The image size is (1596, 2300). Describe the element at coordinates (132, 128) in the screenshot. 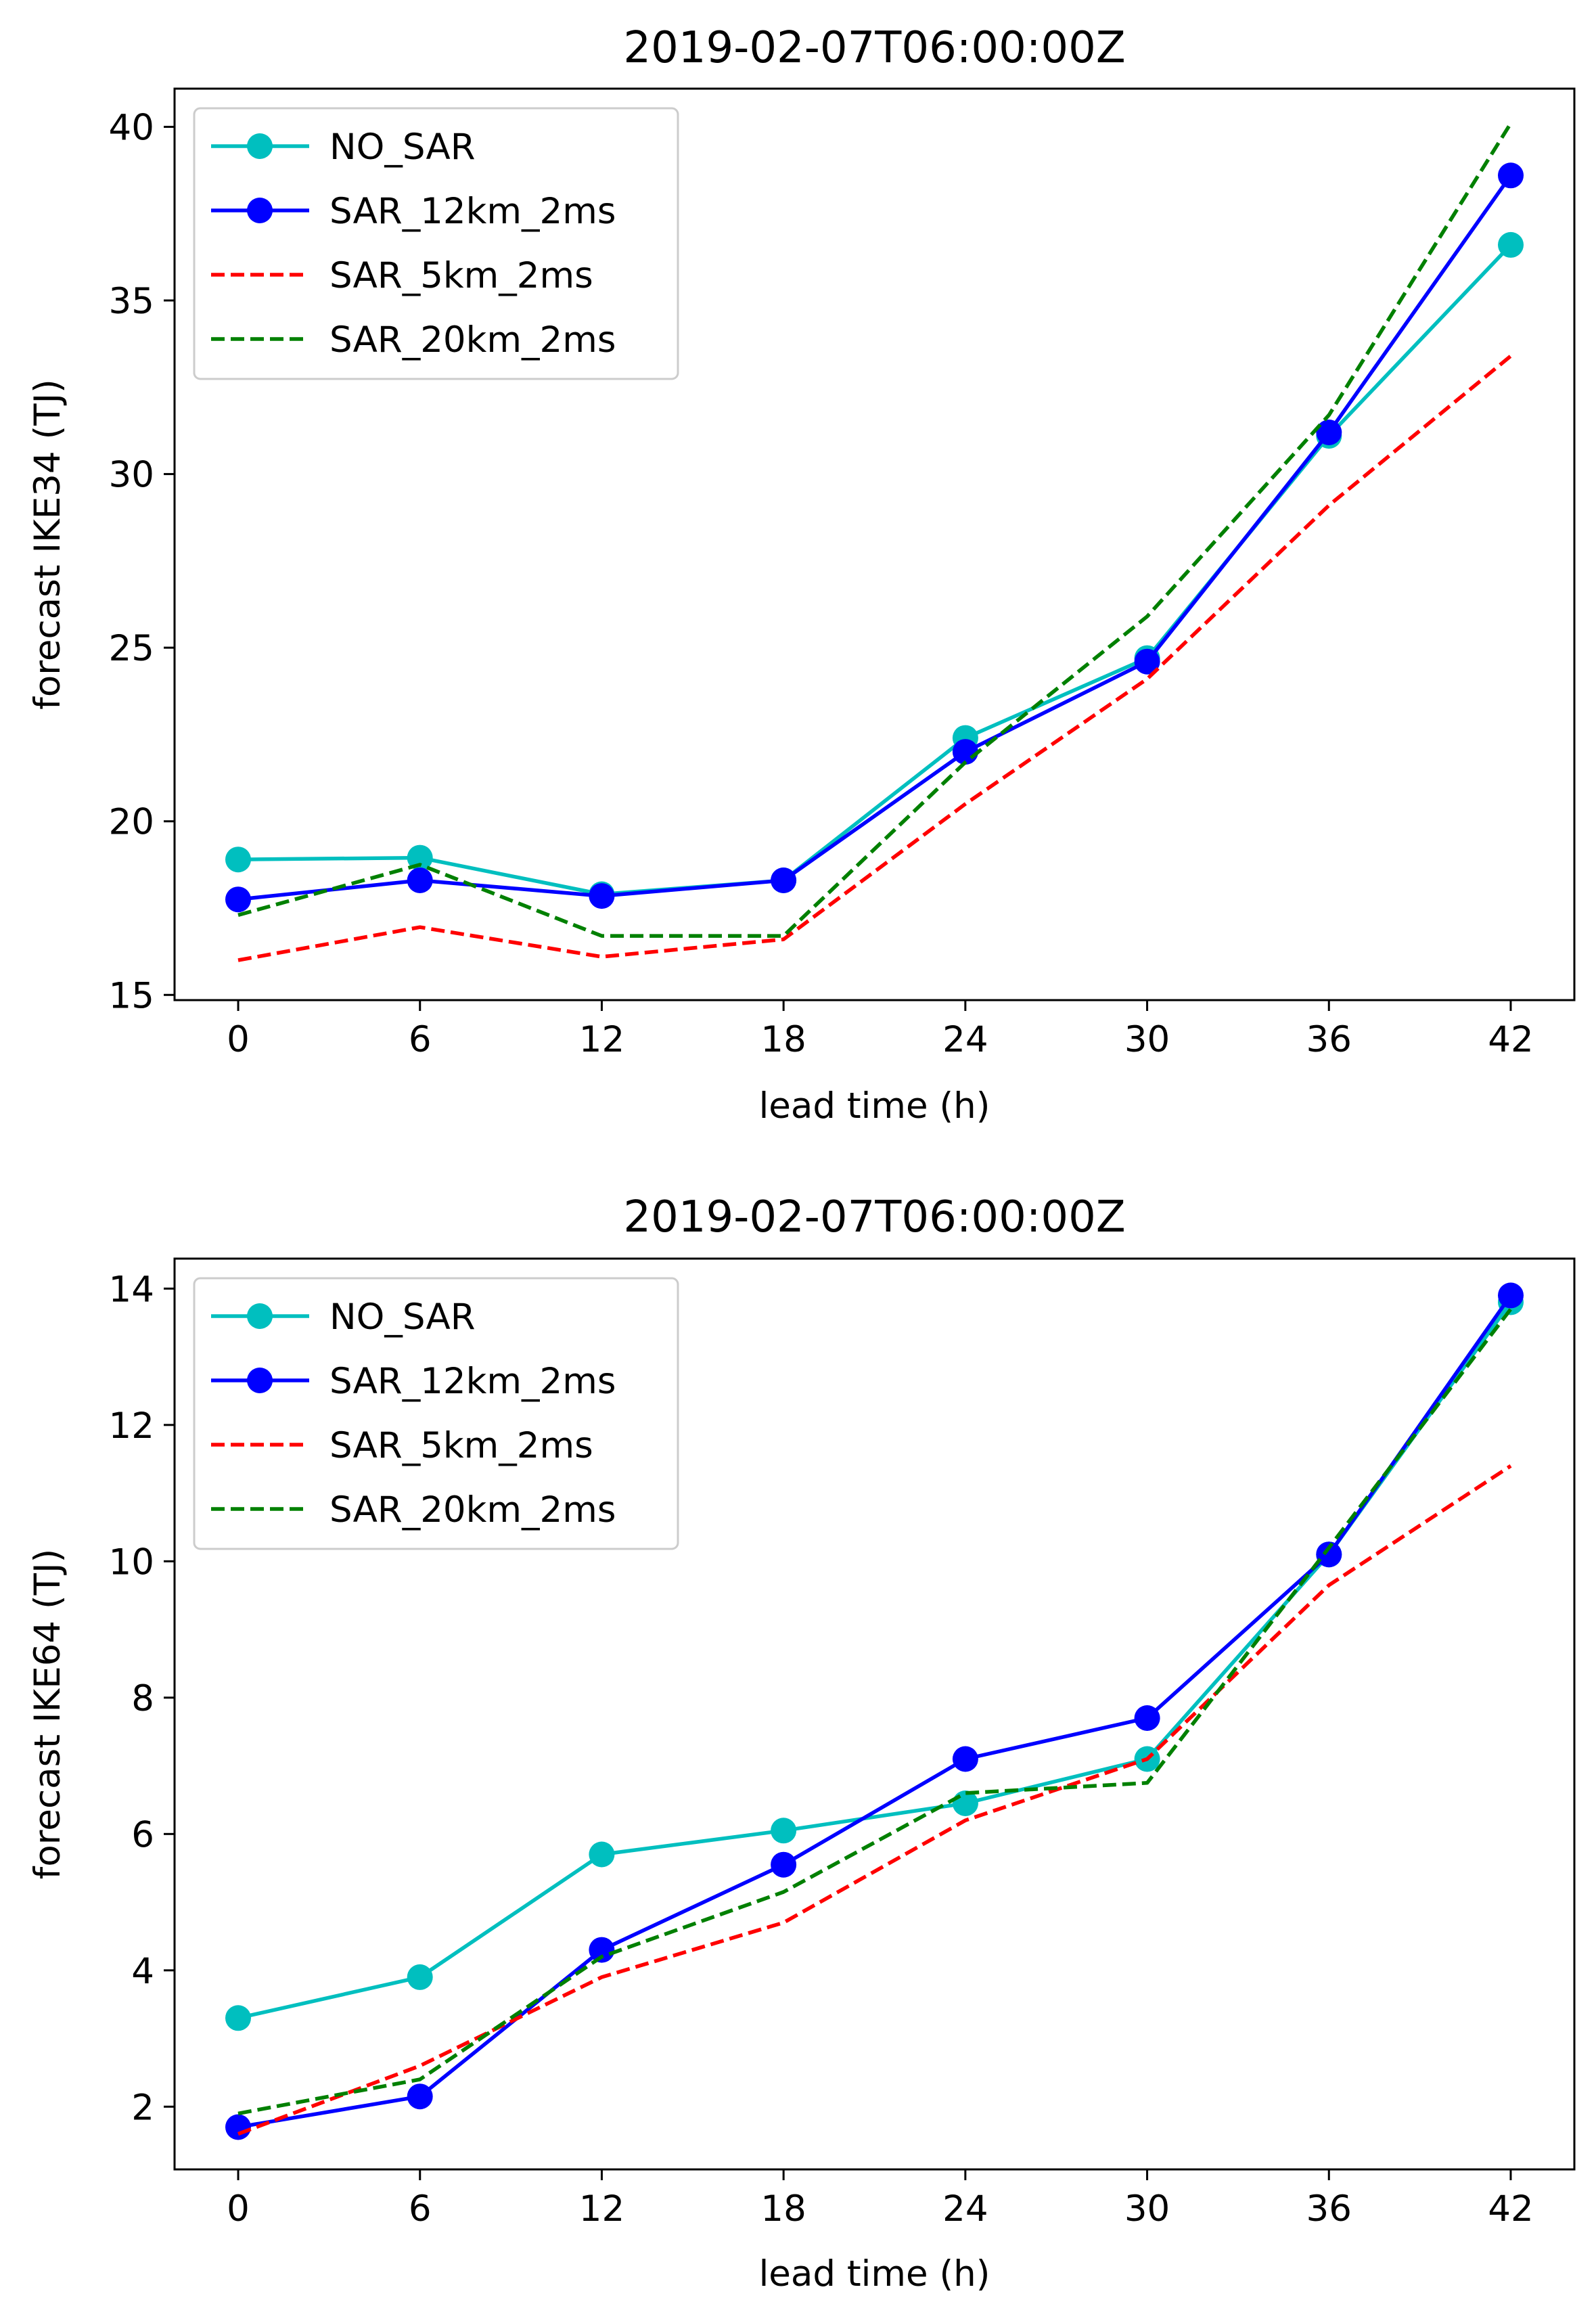

I see `y-tick-label: 40` at that location.